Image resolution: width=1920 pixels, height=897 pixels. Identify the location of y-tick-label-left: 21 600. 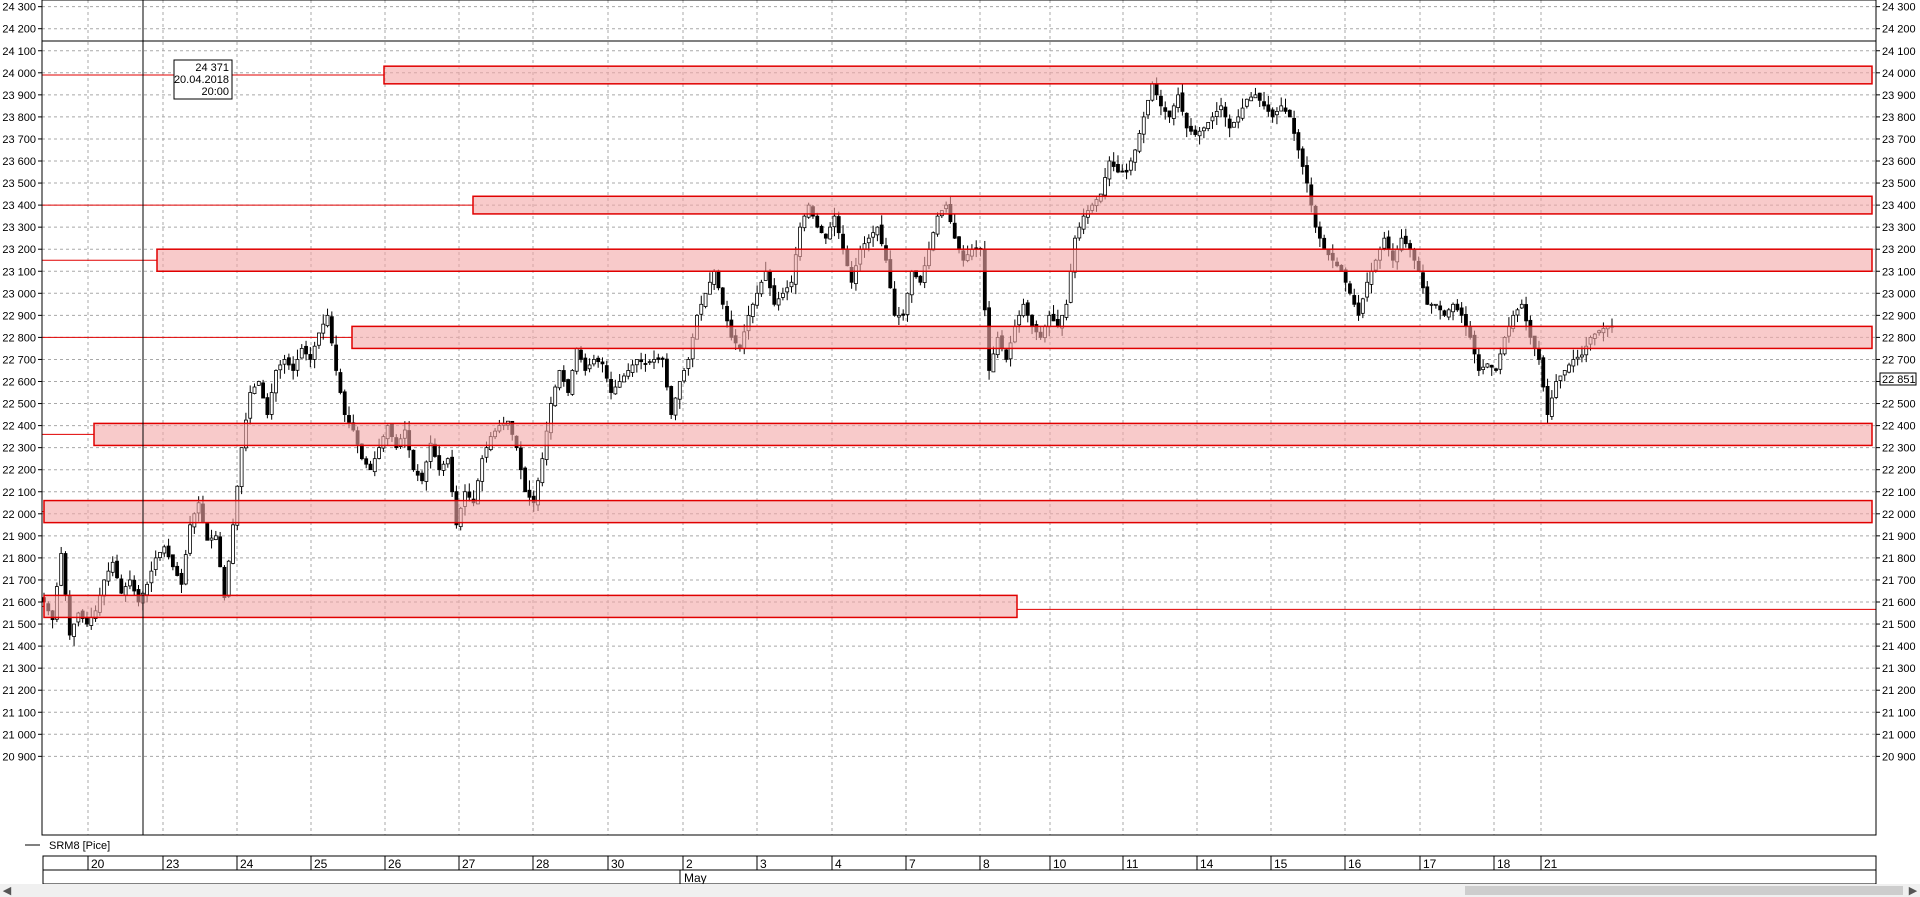
(19, 603).